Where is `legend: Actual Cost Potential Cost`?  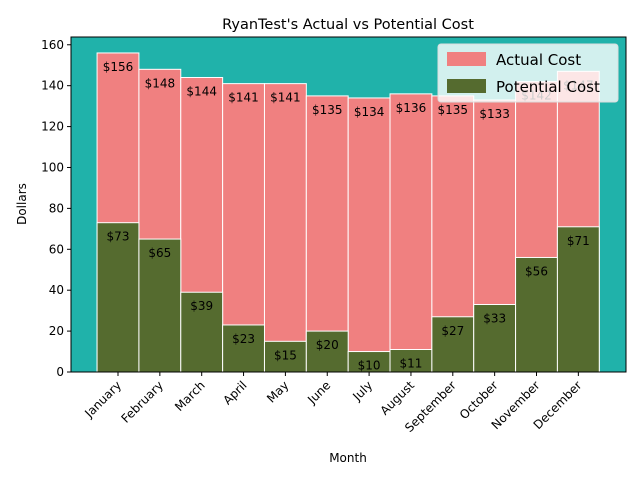
legend: Actual Cost Potential Cost is located at coordinates (528, 73).